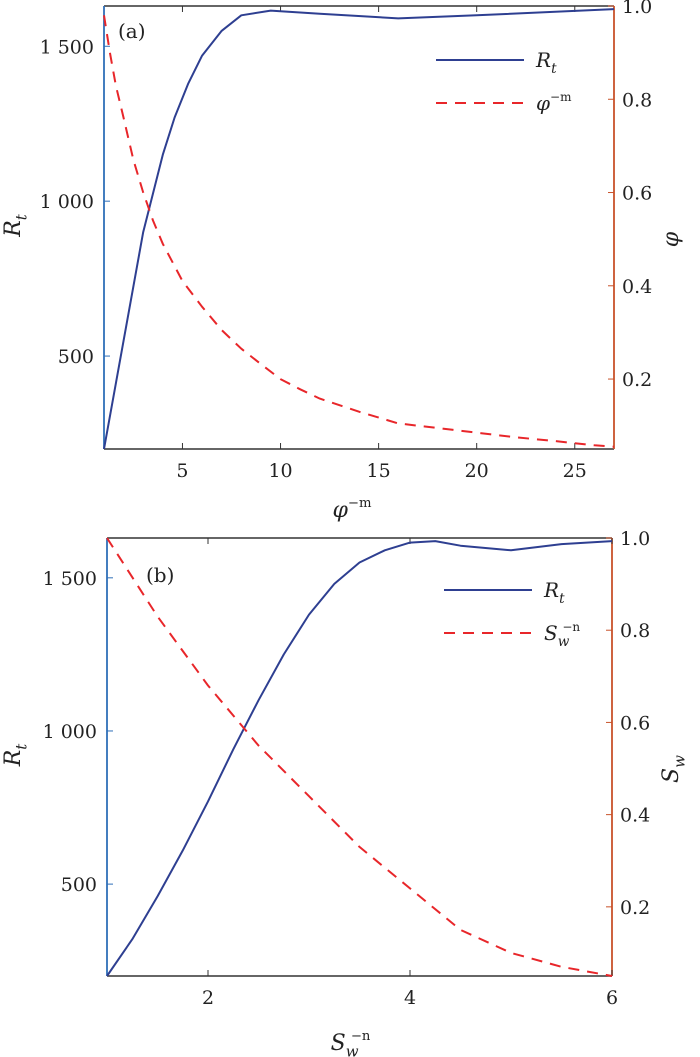 The width and height of the screenshot is (700, 1057). I want to click on legend-label-1: Sw−n, so click(562, 635).